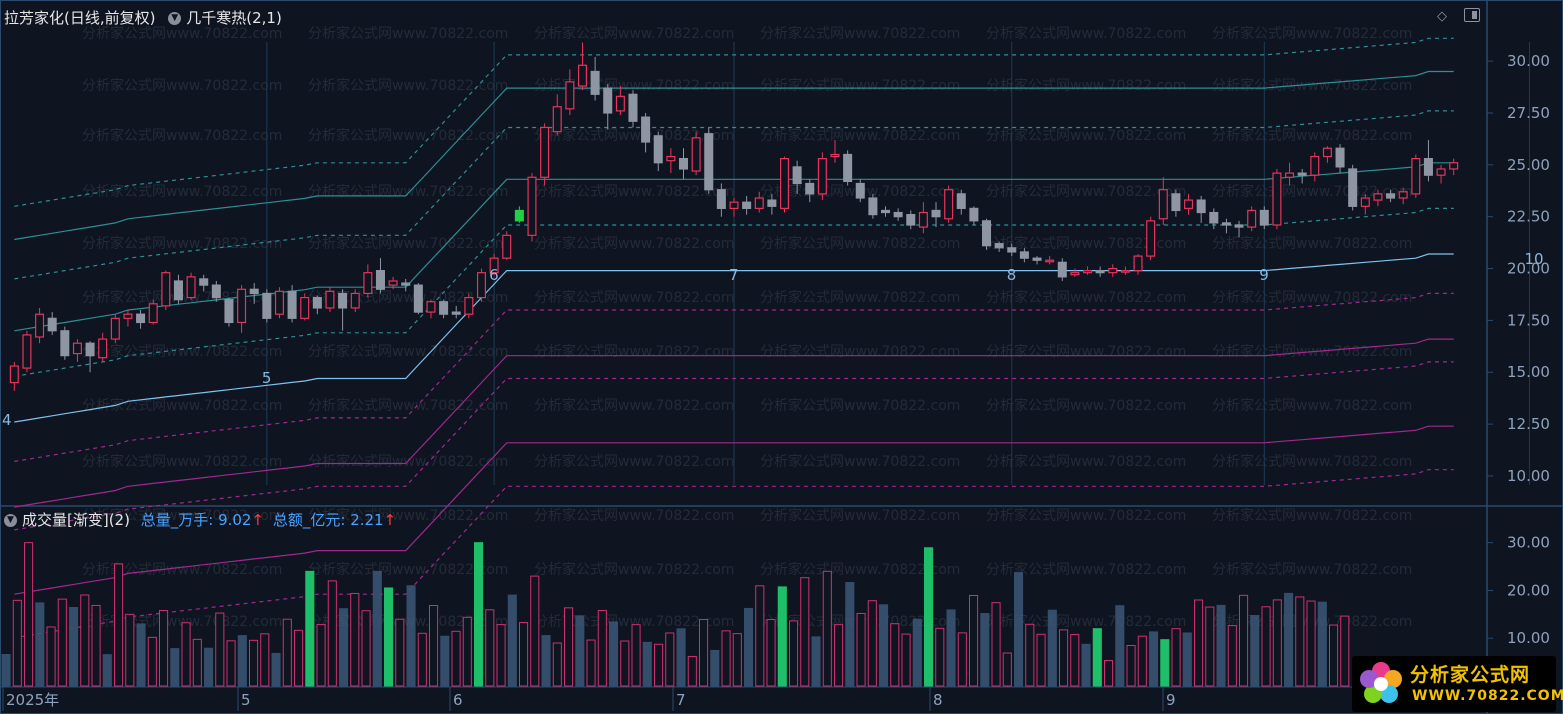  Describe the element at coordinates (76, 520) in the screenshot. I see `volume-title: 成交量[渐变](2)` at that location.